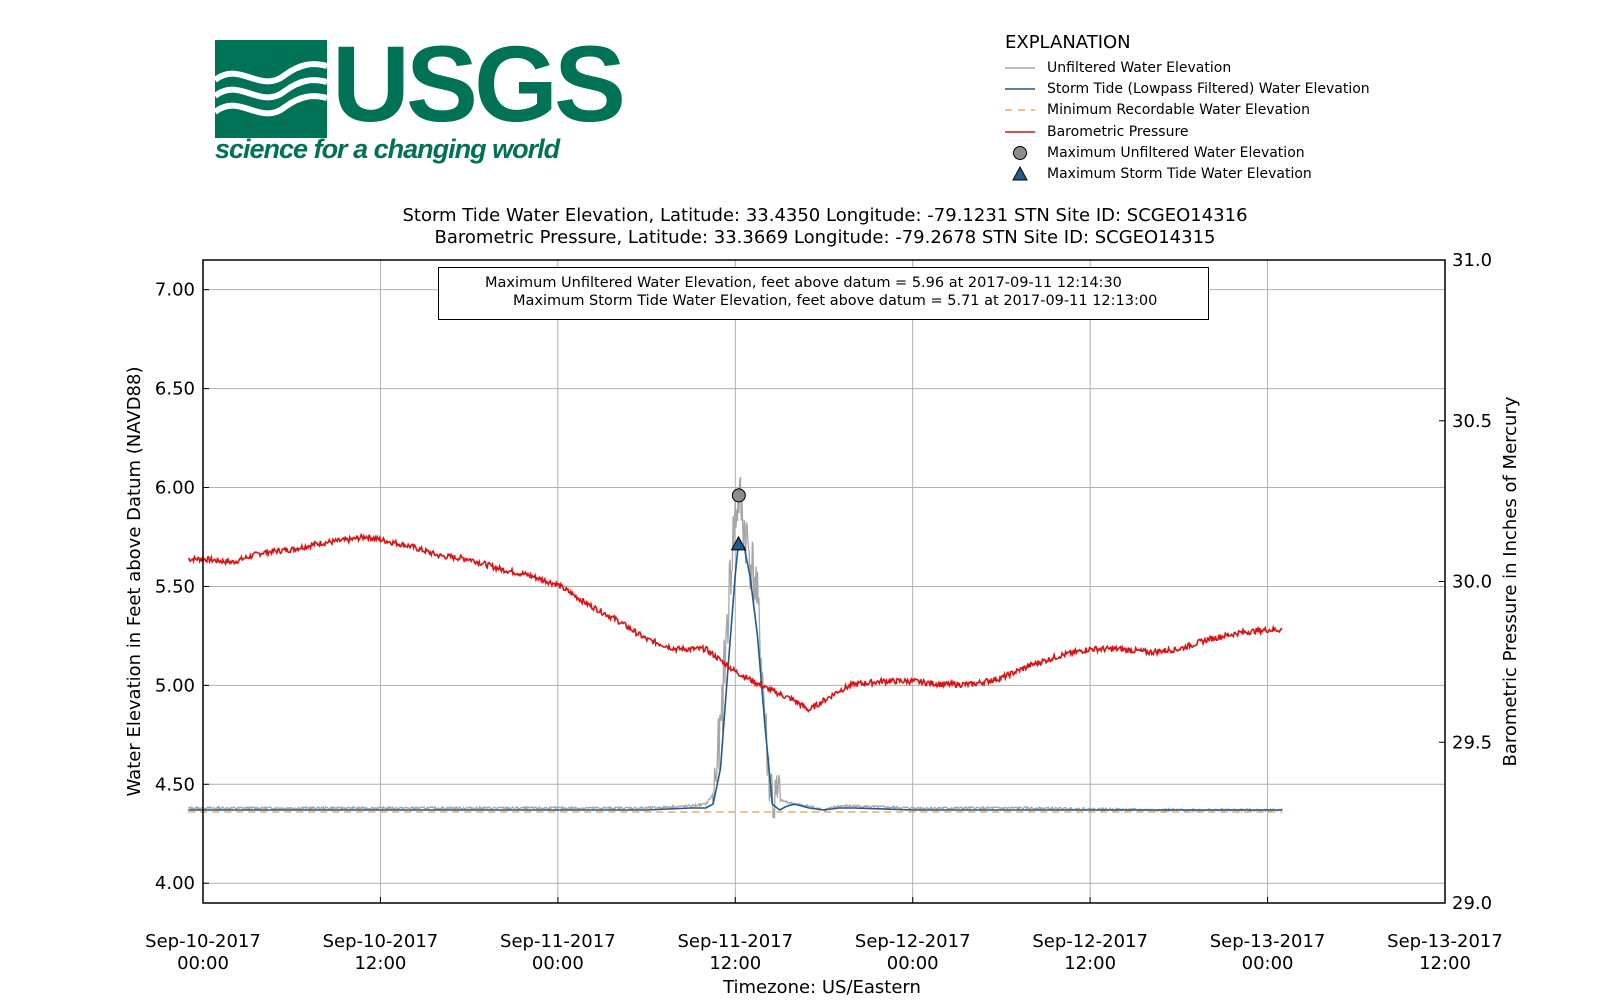 Image resolution: width=1600 pixels, height=1000 pixels. What do you see at coordinates (821, 987) in the screenshot?
I see `x-axis-label: Timezone: US/Eastern` at bounding box center [821, 987].